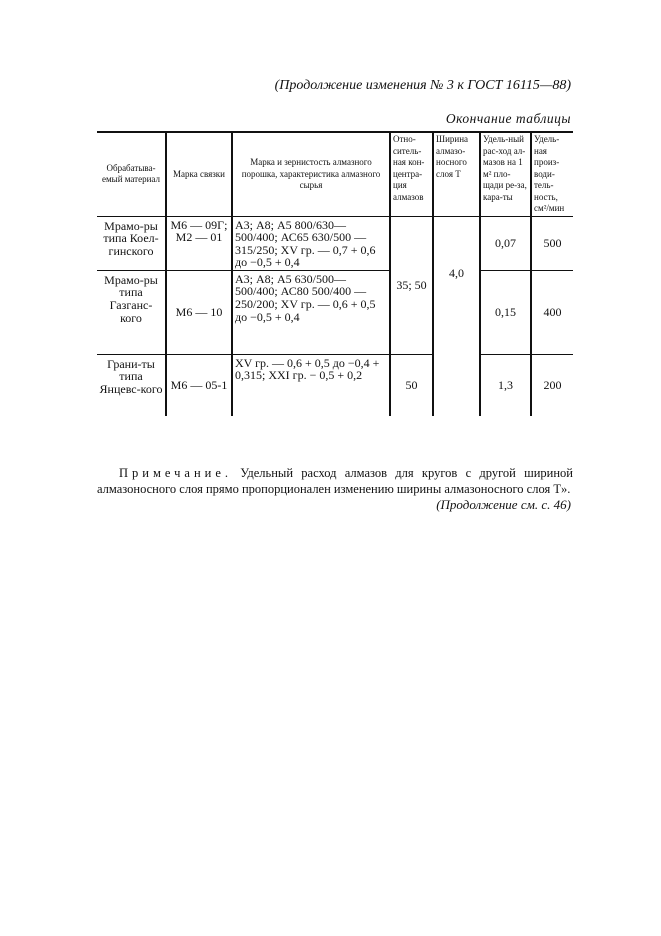 The image size is (661, 936). What do you see at coordinates (198, 243) in the screenshot?
I see `bond-cell: М6 — 09Г; М2 — 01` at bounding box center [198, 243].